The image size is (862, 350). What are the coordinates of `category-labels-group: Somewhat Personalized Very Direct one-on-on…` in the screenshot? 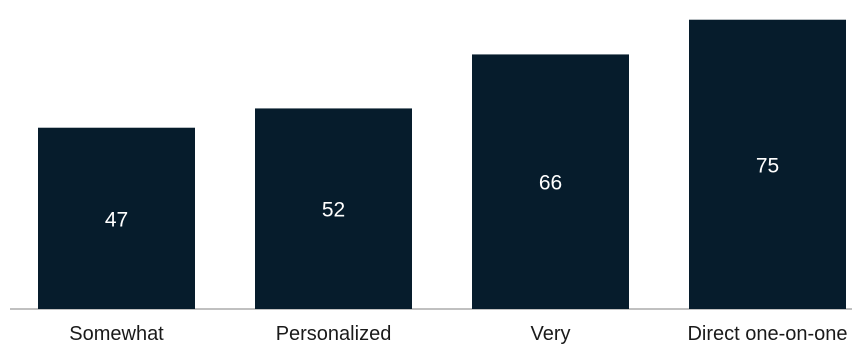 It's located at (458, 334).